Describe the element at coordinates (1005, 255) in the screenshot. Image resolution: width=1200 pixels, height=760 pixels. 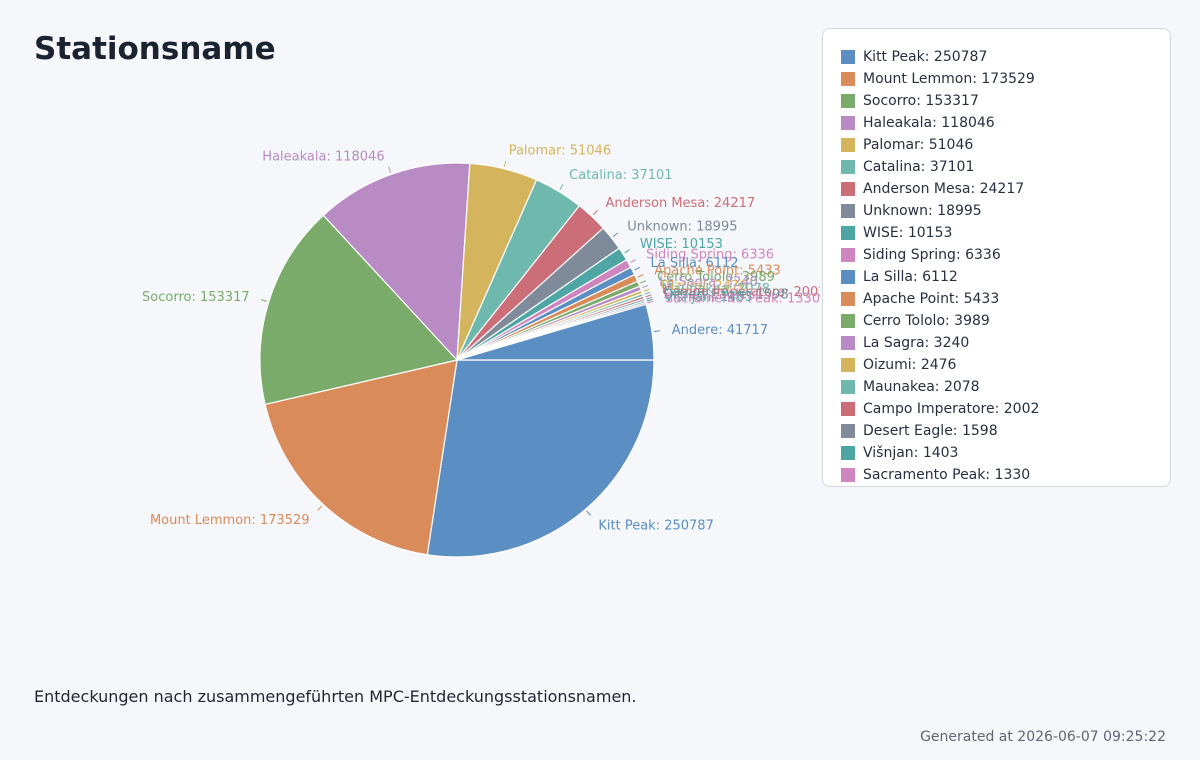
I see `legend-item: Siding Spring: 6336` at that location.